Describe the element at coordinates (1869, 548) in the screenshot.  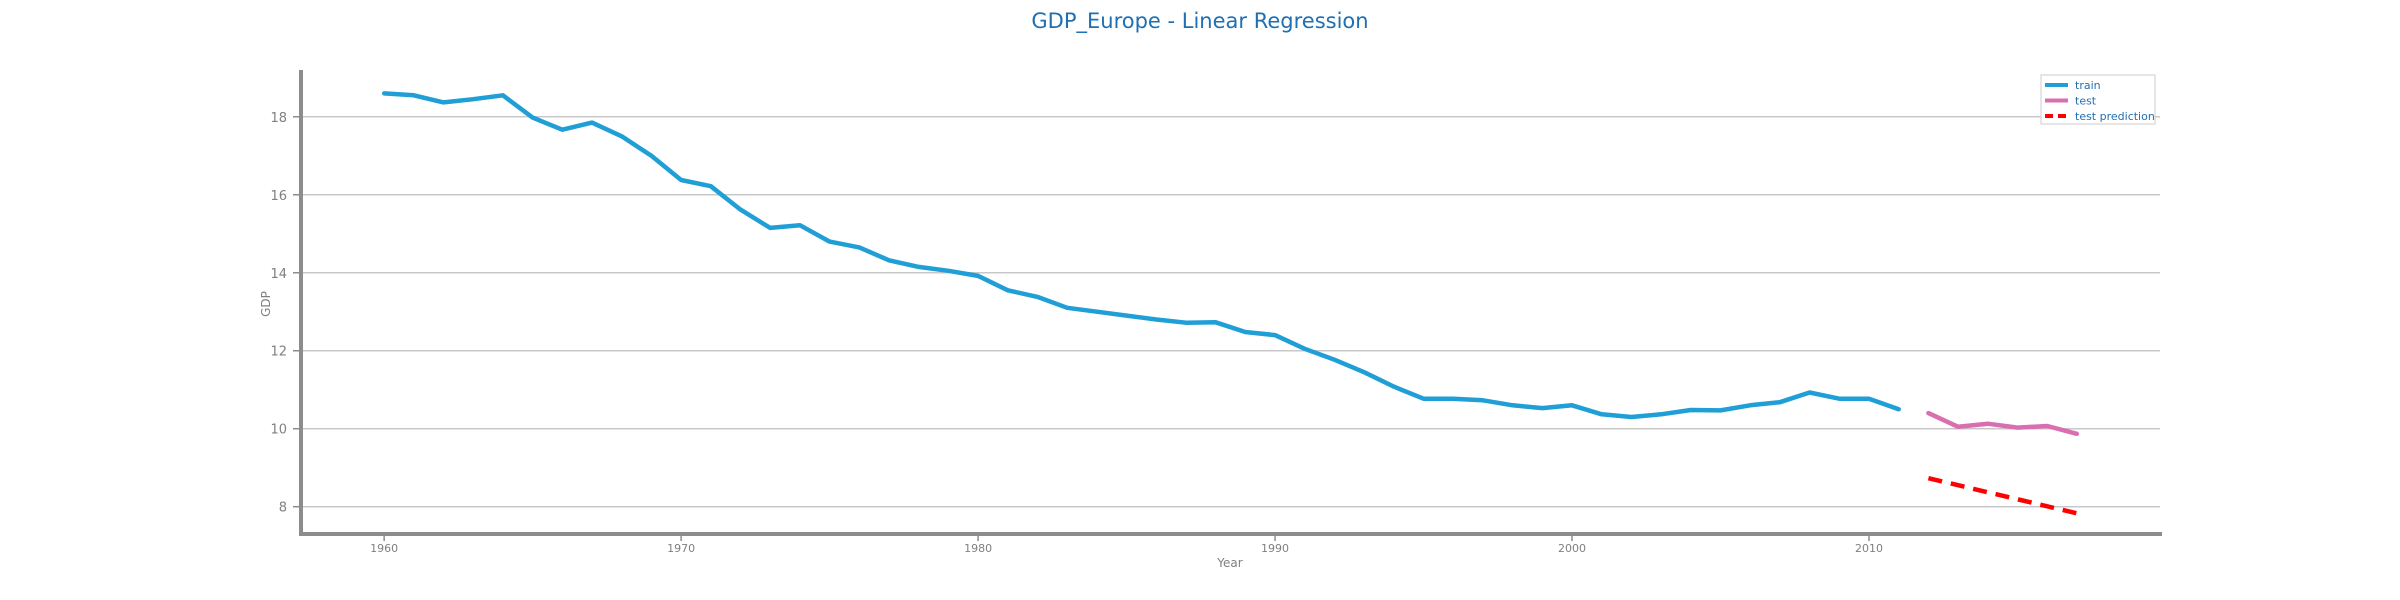
I see `x-tick-label: 2010` at that location.